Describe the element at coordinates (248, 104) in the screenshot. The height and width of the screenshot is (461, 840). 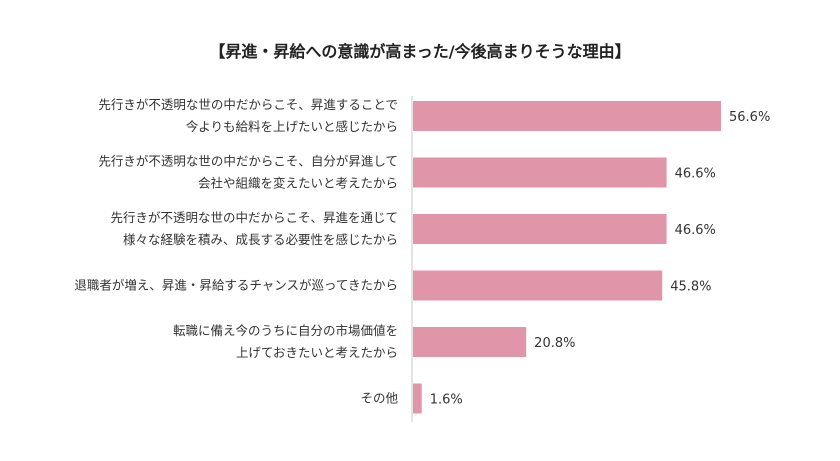
I see `category-label: 先行きが不透明な世の中だからこそ、昇進することで` at that location.